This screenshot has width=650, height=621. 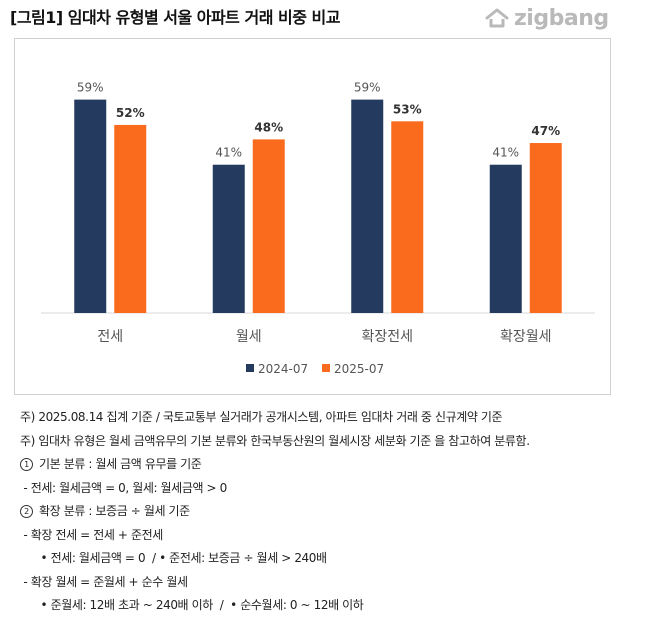 I want to click on footnote-text: • 전세: 월세금액 = 0 / • 준전세: 보증금 ÷ 월세 > 240배, so click(x=173, y=558).